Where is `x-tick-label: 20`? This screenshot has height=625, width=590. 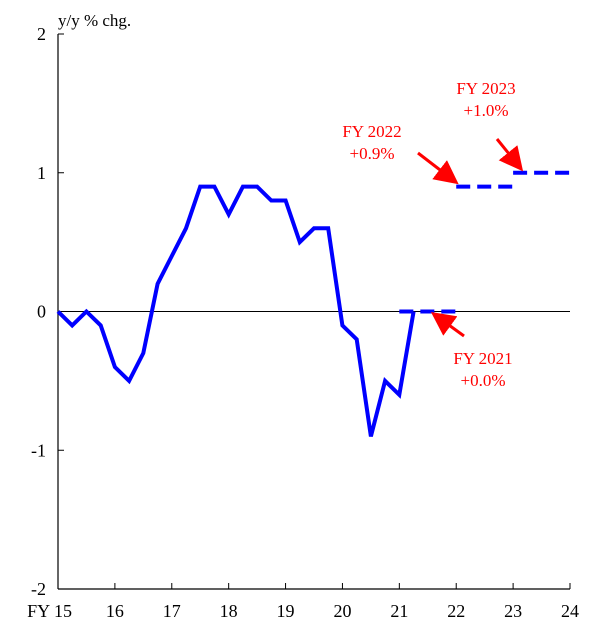
x-tick-label: 20 is located at coordinates (342, 611).